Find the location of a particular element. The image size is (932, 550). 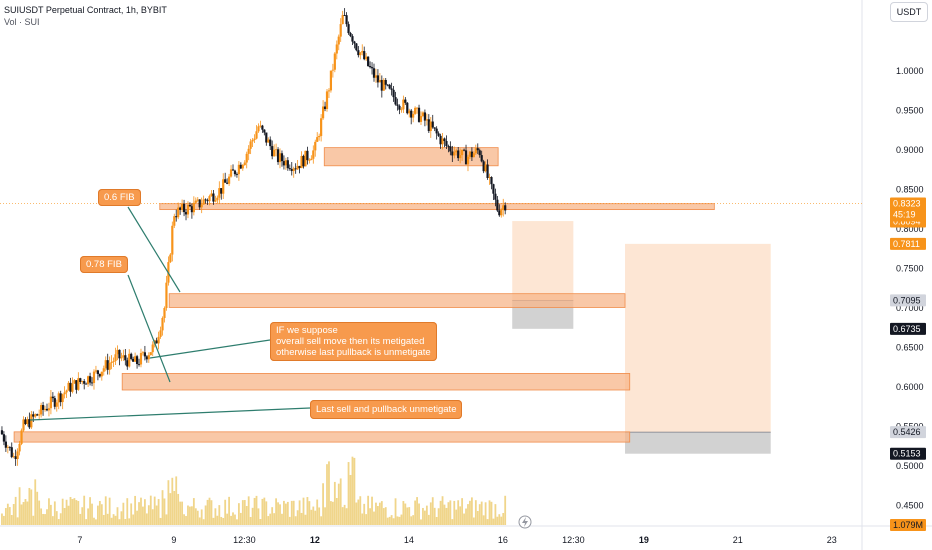

current-price-badge is located at coordinates (908, 209).